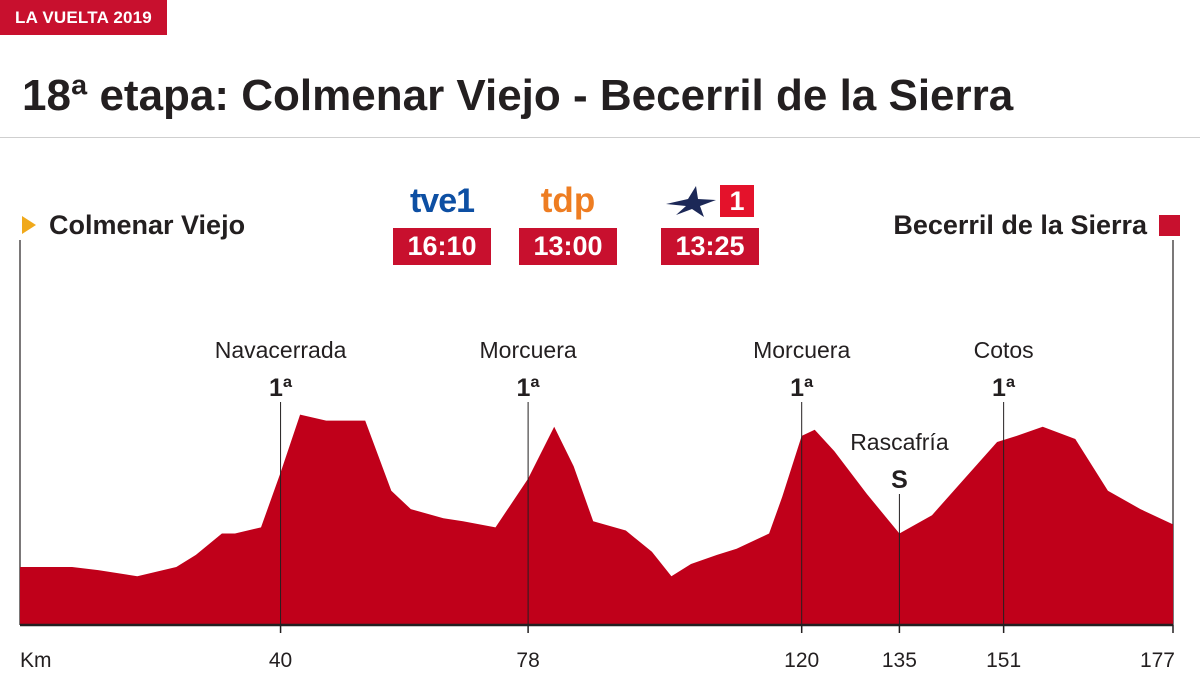 The height and width of the screenshot is (675, 1200). I want to click on finish-marker-icon, so click(1169, 225).